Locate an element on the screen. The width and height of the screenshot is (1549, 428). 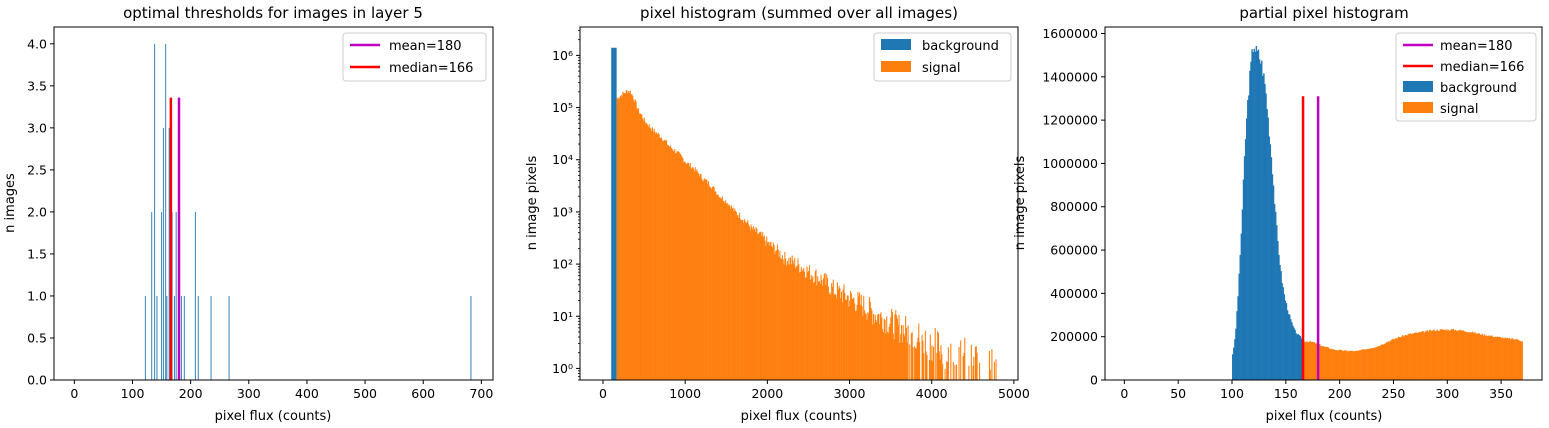
chart-1-ytick-label: 2.0 is located at coordinates (37, 211).